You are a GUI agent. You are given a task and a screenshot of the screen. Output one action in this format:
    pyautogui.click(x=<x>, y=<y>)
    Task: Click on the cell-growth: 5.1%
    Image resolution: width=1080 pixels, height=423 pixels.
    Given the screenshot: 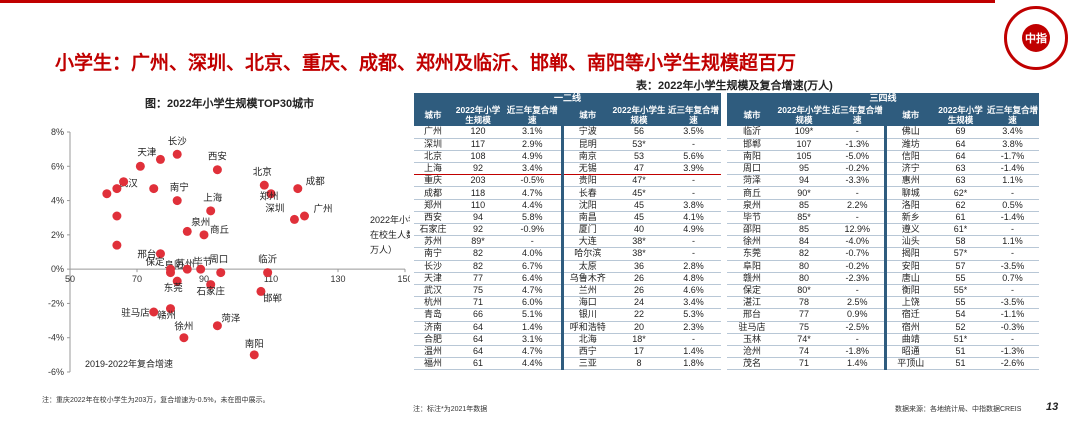 What is the action you would take?
    pyautogui.click(x=533, y=315)
    